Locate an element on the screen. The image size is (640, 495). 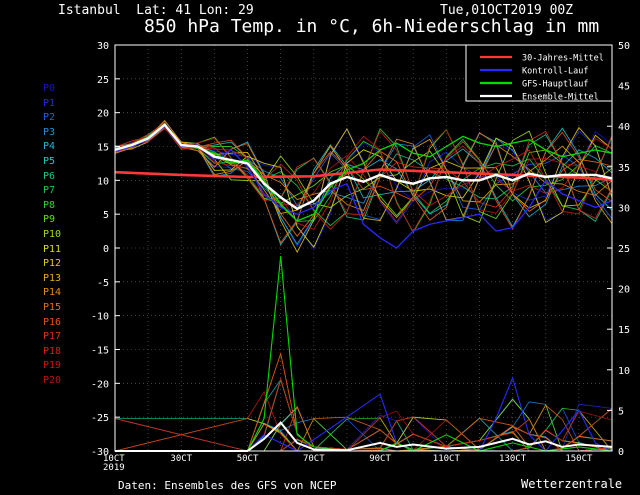
source-credit: Daten: Ensembles des GFS von NCEP is located at coordinates (227, 485).